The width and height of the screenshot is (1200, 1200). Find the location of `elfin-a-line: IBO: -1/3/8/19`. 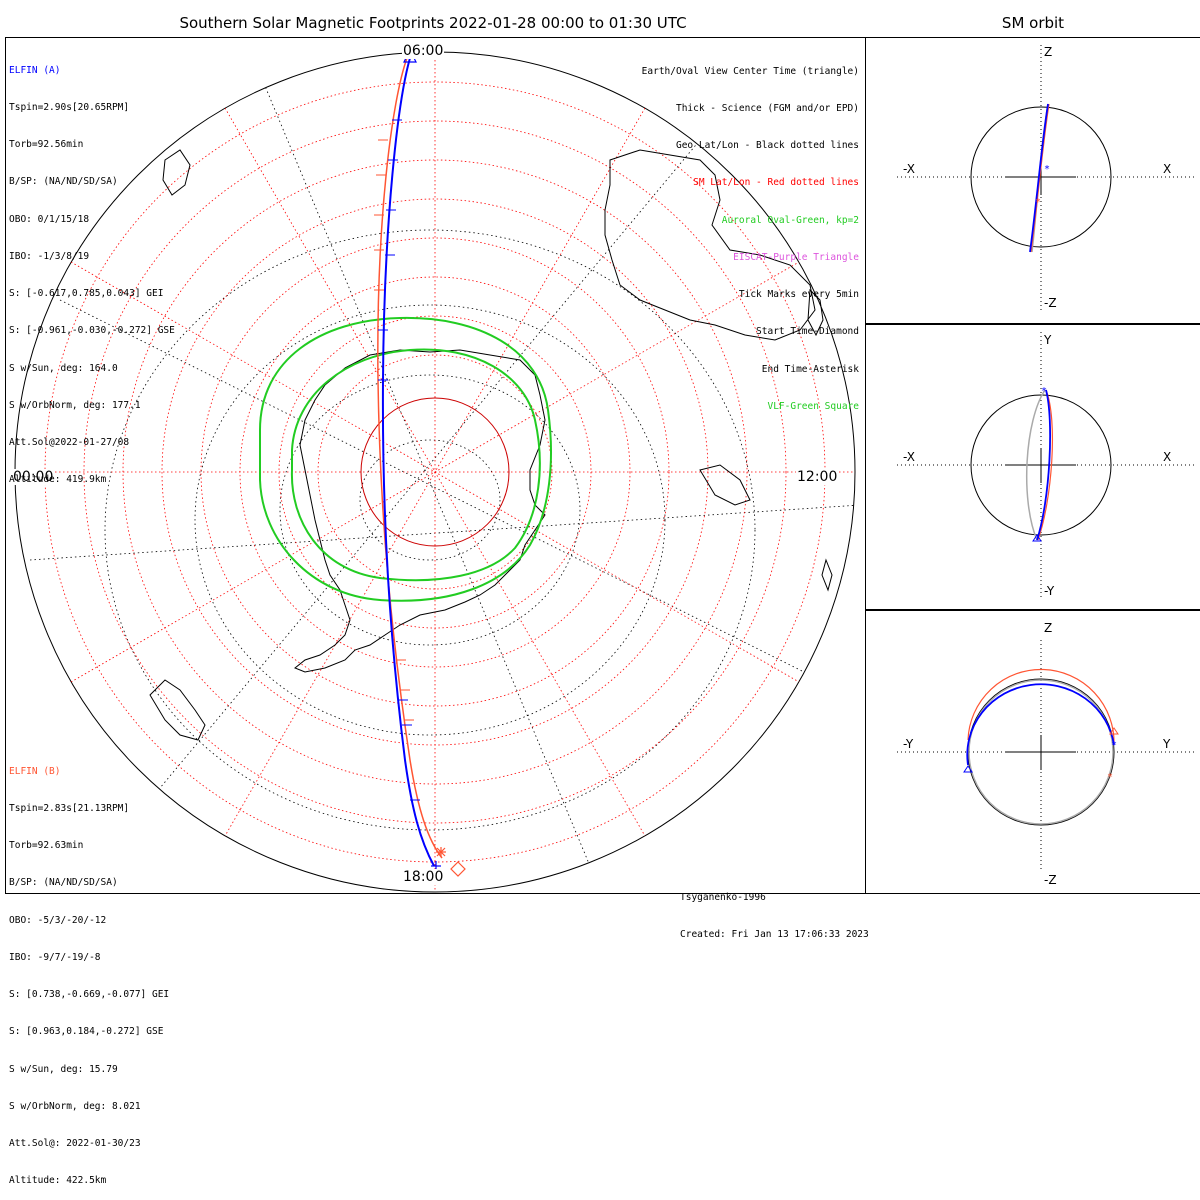

elfin-a-line: IBO: -1/3/8/19 is located at coordinates (49, 256).